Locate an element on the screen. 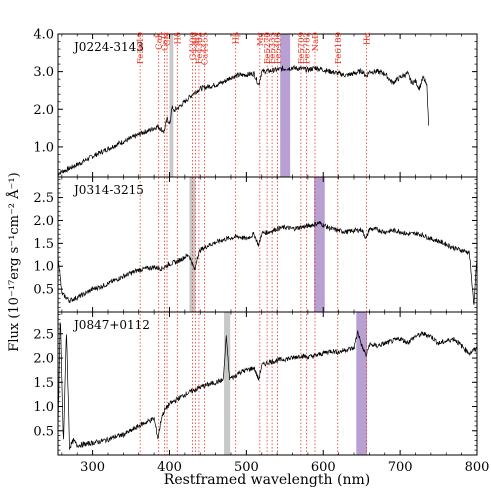 This screenshot has width=491, height=495. y-tick-label: 3.0 is located at coordinates (43, 72).